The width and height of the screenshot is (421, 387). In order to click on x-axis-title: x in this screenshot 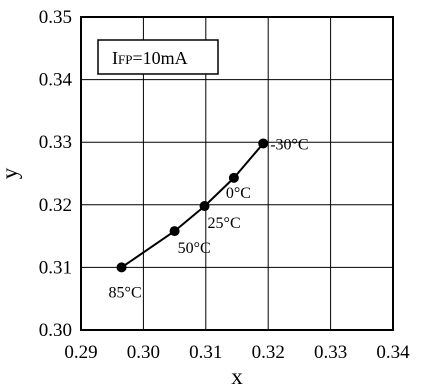, I will do `click(237, 375)`.